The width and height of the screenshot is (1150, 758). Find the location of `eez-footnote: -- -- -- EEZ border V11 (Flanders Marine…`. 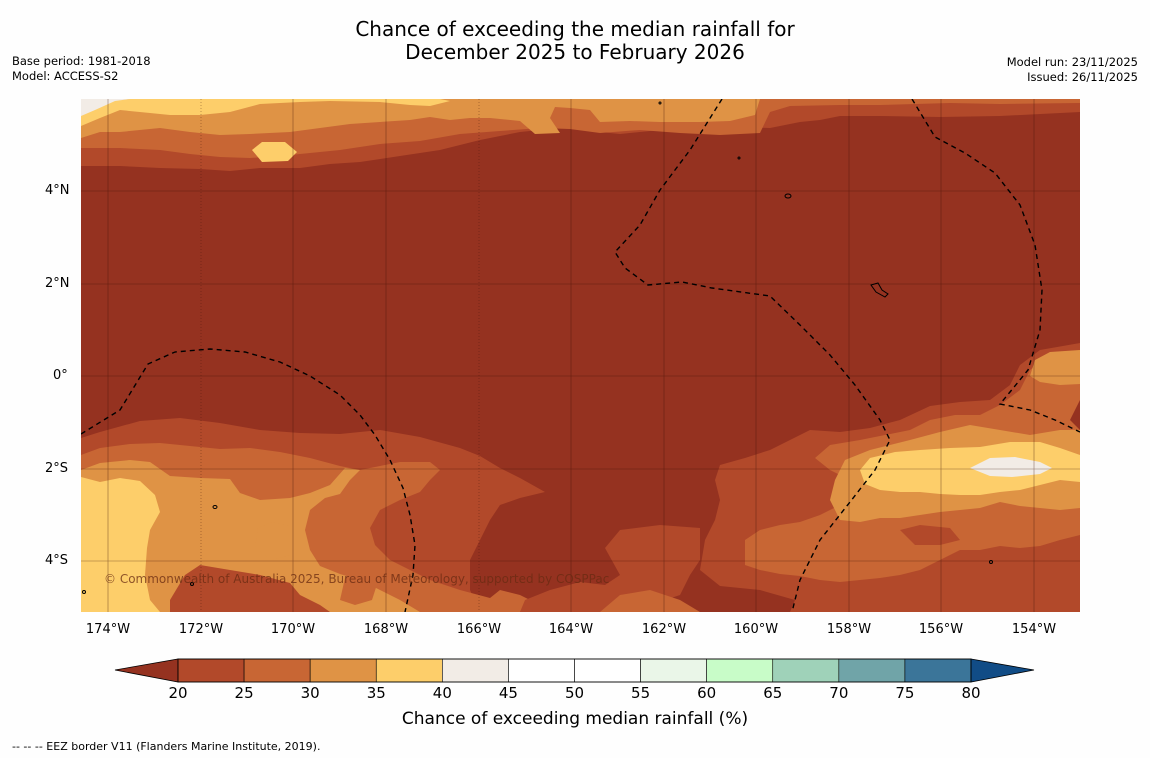

eez-footnote: -- -- -- EEZ border V11 (Flanders Marine… is located at coordinates (166, 746).